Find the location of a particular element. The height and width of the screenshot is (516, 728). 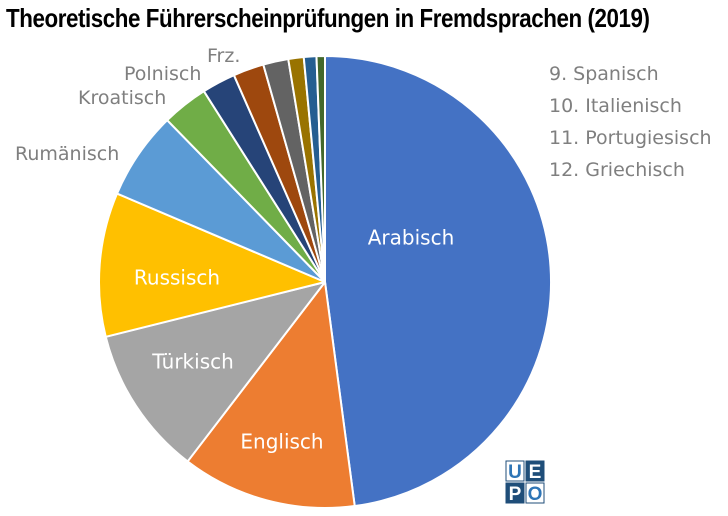

legend-item-italienisch: 10. Italienisch is located at coordinates (615, 106).